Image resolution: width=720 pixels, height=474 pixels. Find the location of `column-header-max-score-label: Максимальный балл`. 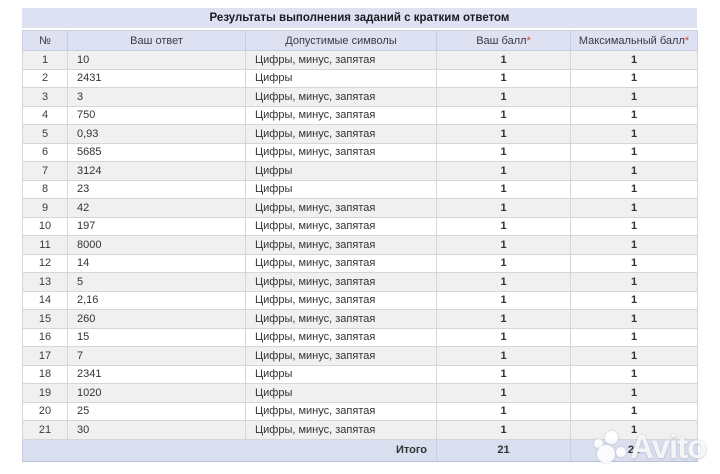

column-header-max-score-label: Максимальный балл is located at coordinates (631, 40).